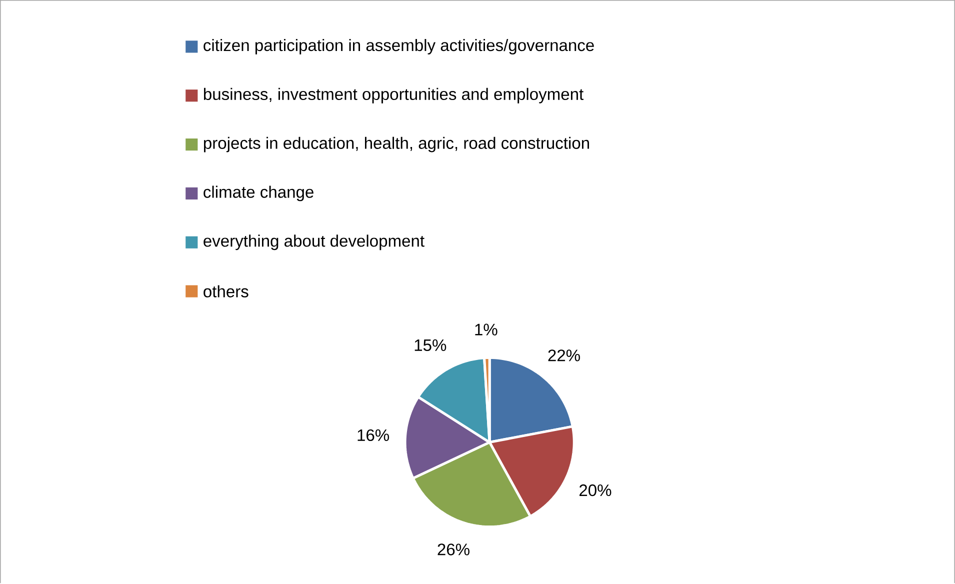 The image size is (955, 584). What do you see at coordinates (314, 242) in the screenshot?
I see `legend-label: everything about development` at bounding box center [314, 242].